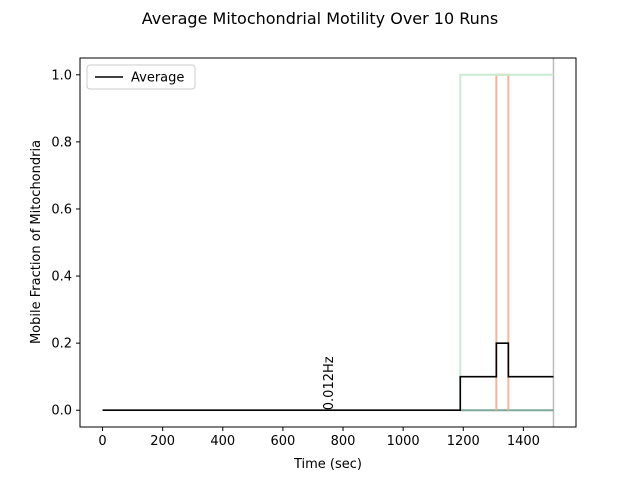  Describe the element at coordinates (61, 277) in the screenshot. I see `y-tick-label: 0.4` at that location.